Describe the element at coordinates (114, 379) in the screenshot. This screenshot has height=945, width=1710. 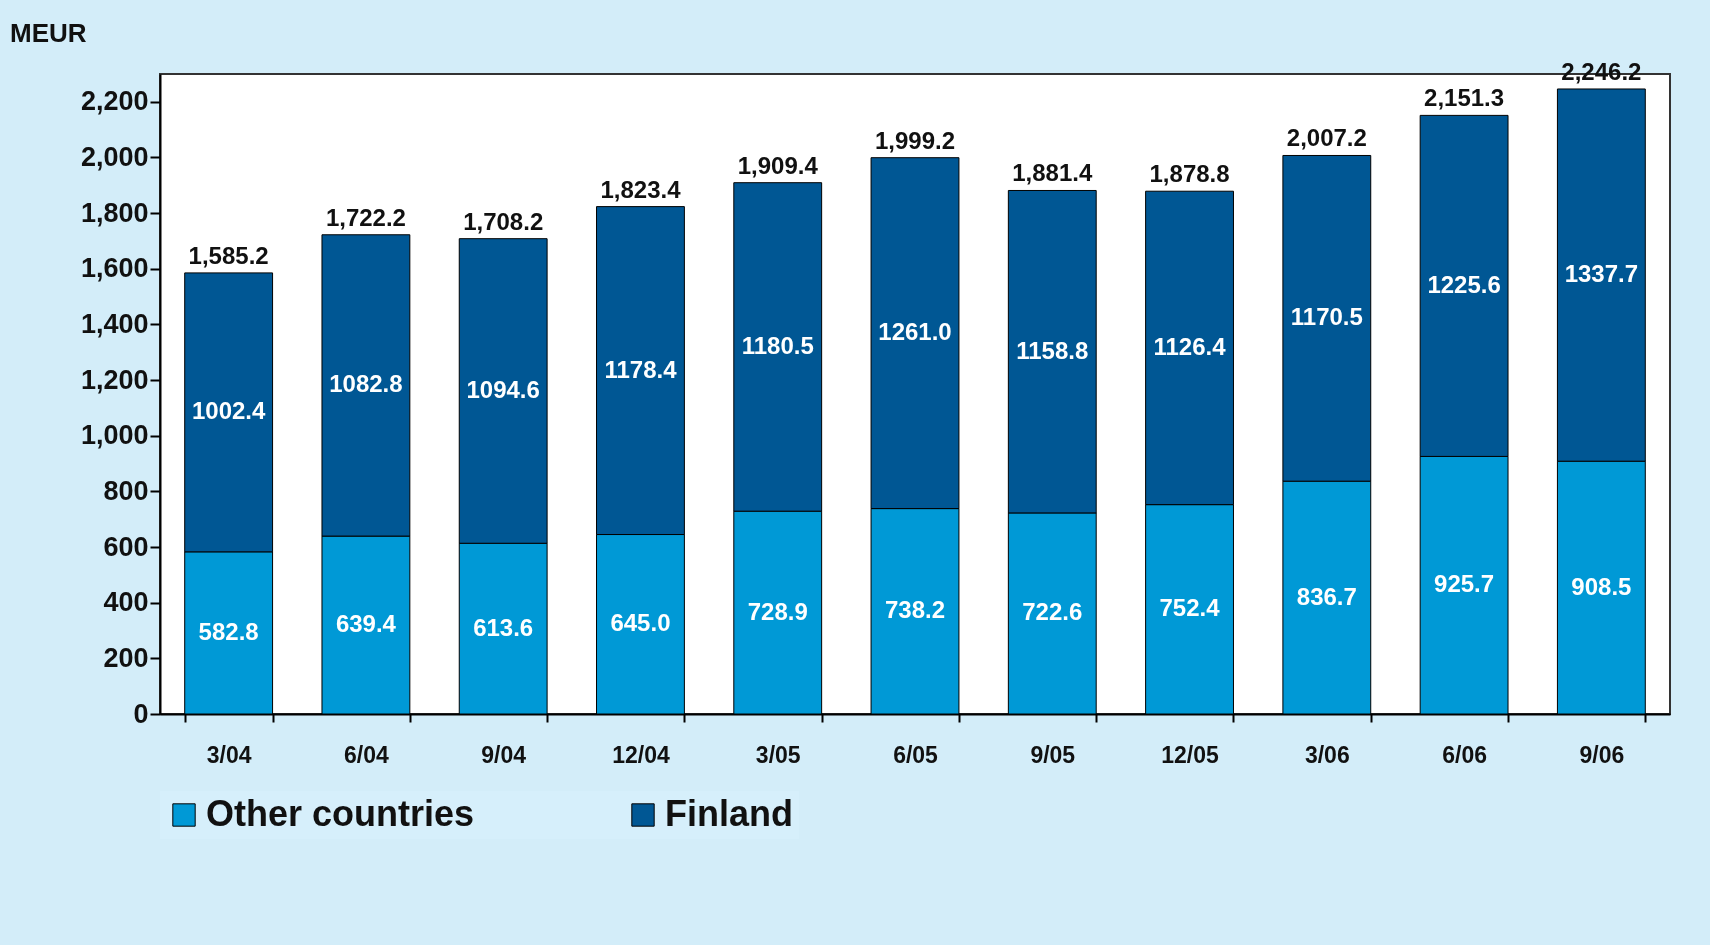
I see `y-tick-label: 1,200` at that location.